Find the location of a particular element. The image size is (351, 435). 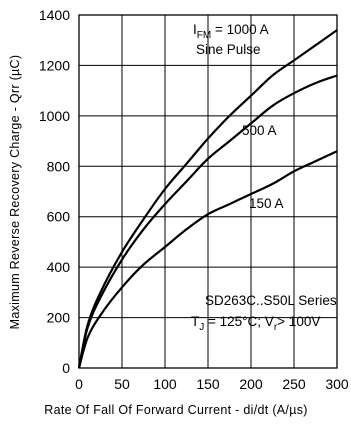

x-tick-labels: 0 50 100 150 200 250 300 is located at coordinates (212, 384).